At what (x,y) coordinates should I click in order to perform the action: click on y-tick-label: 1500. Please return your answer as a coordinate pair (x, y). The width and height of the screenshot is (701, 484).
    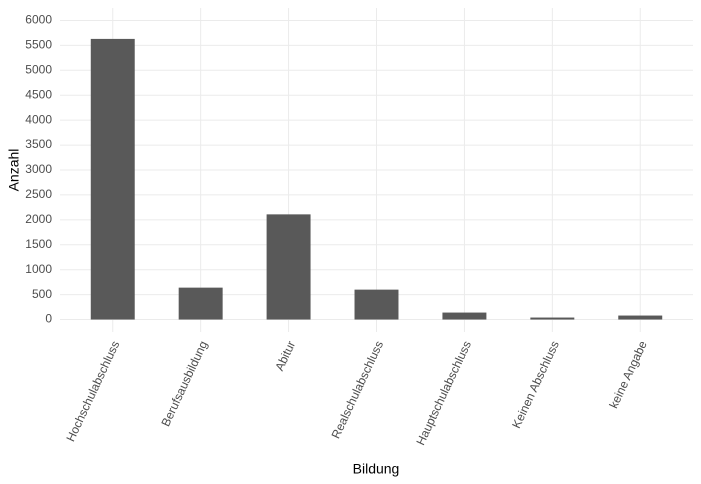
    Looking at the image, I should click on (38, 244).